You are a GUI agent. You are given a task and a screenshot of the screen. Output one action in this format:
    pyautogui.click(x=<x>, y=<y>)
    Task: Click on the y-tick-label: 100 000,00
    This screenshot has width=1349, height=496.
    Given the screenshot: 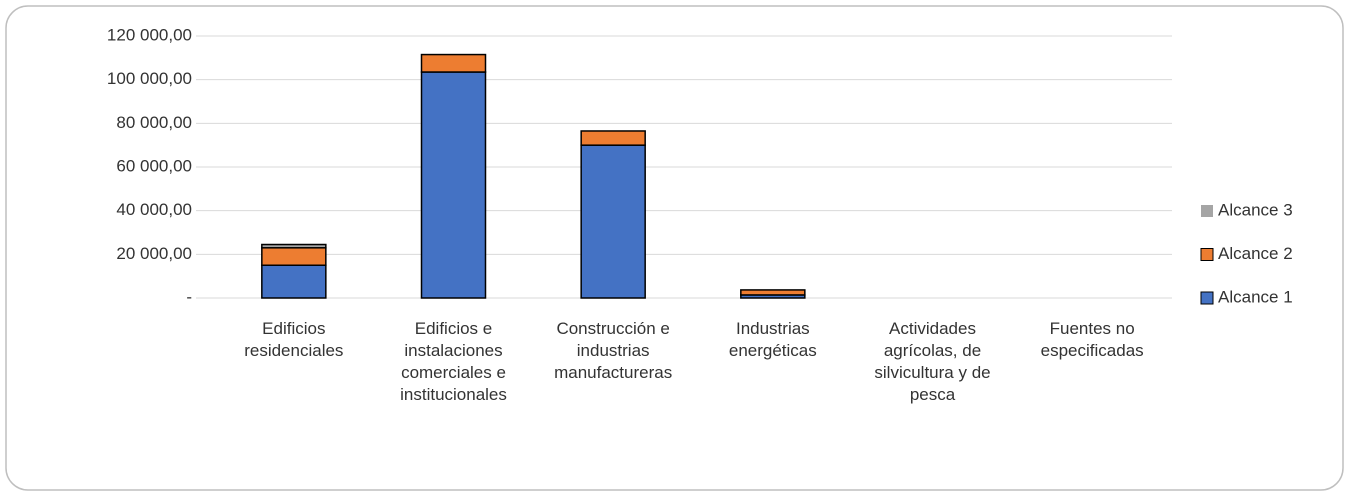 What is the action you would take?
    pyautogui.click(x=149, y=78)
    